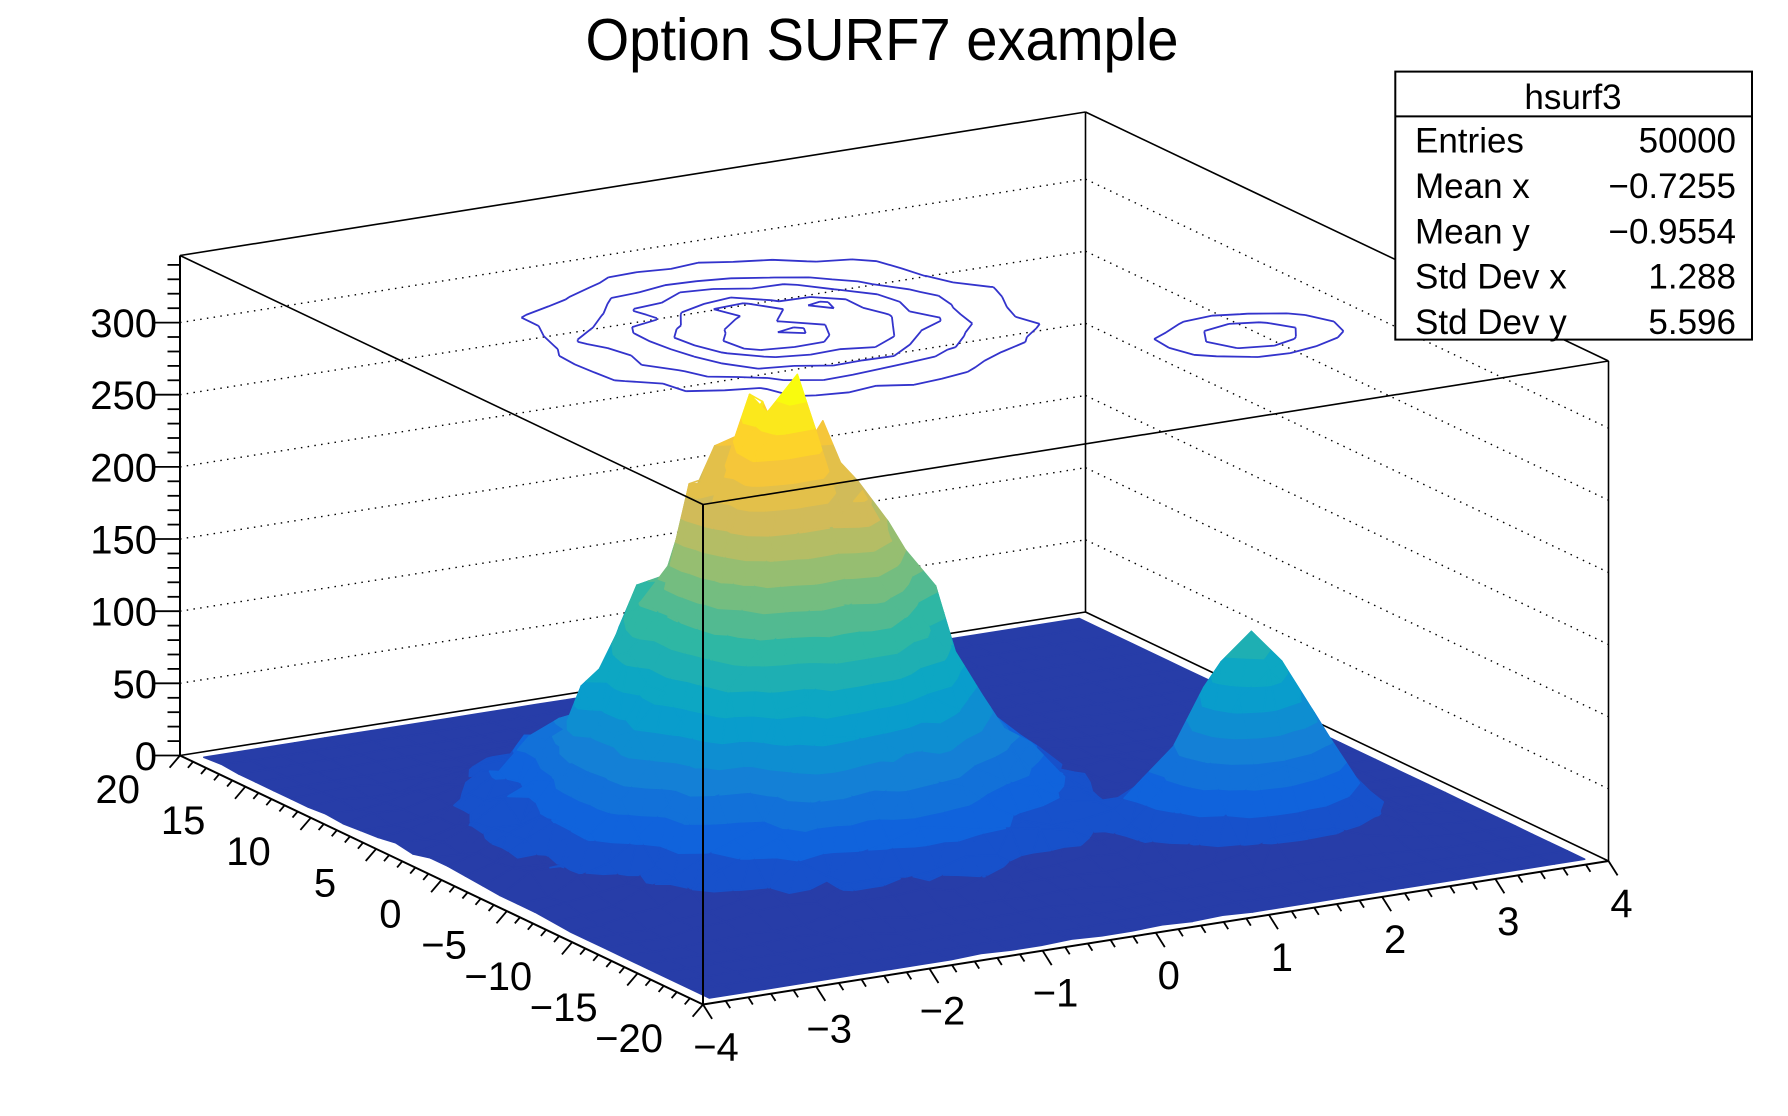 The width and height of the screenshot is (1788, 1116). Describe the element at coordinates (1572, 97) in the screenshot. I see `svg-text: hsurf3` at that location.